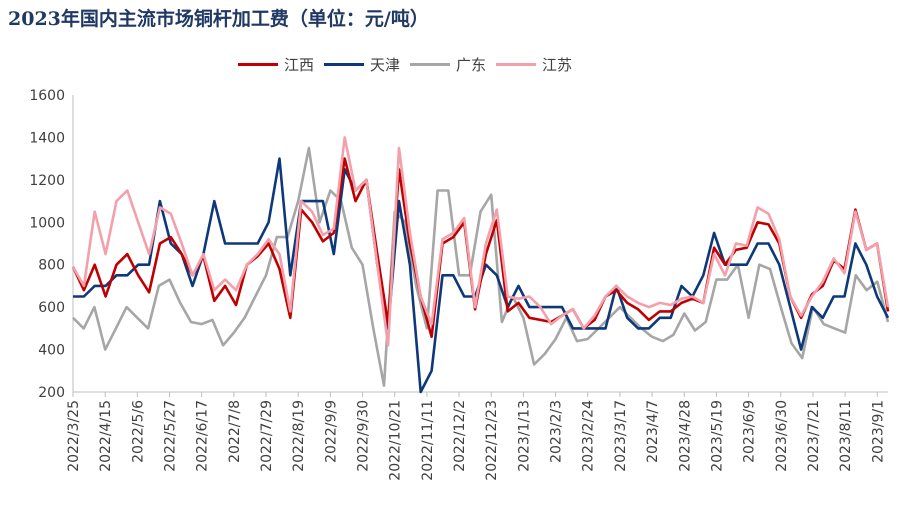 The height and width of the screenshot is (516, 913). What do you see at coordinates (471, 65) in the screenshot?
I see `legend-label: 广东` at bounding box center [471, 65].